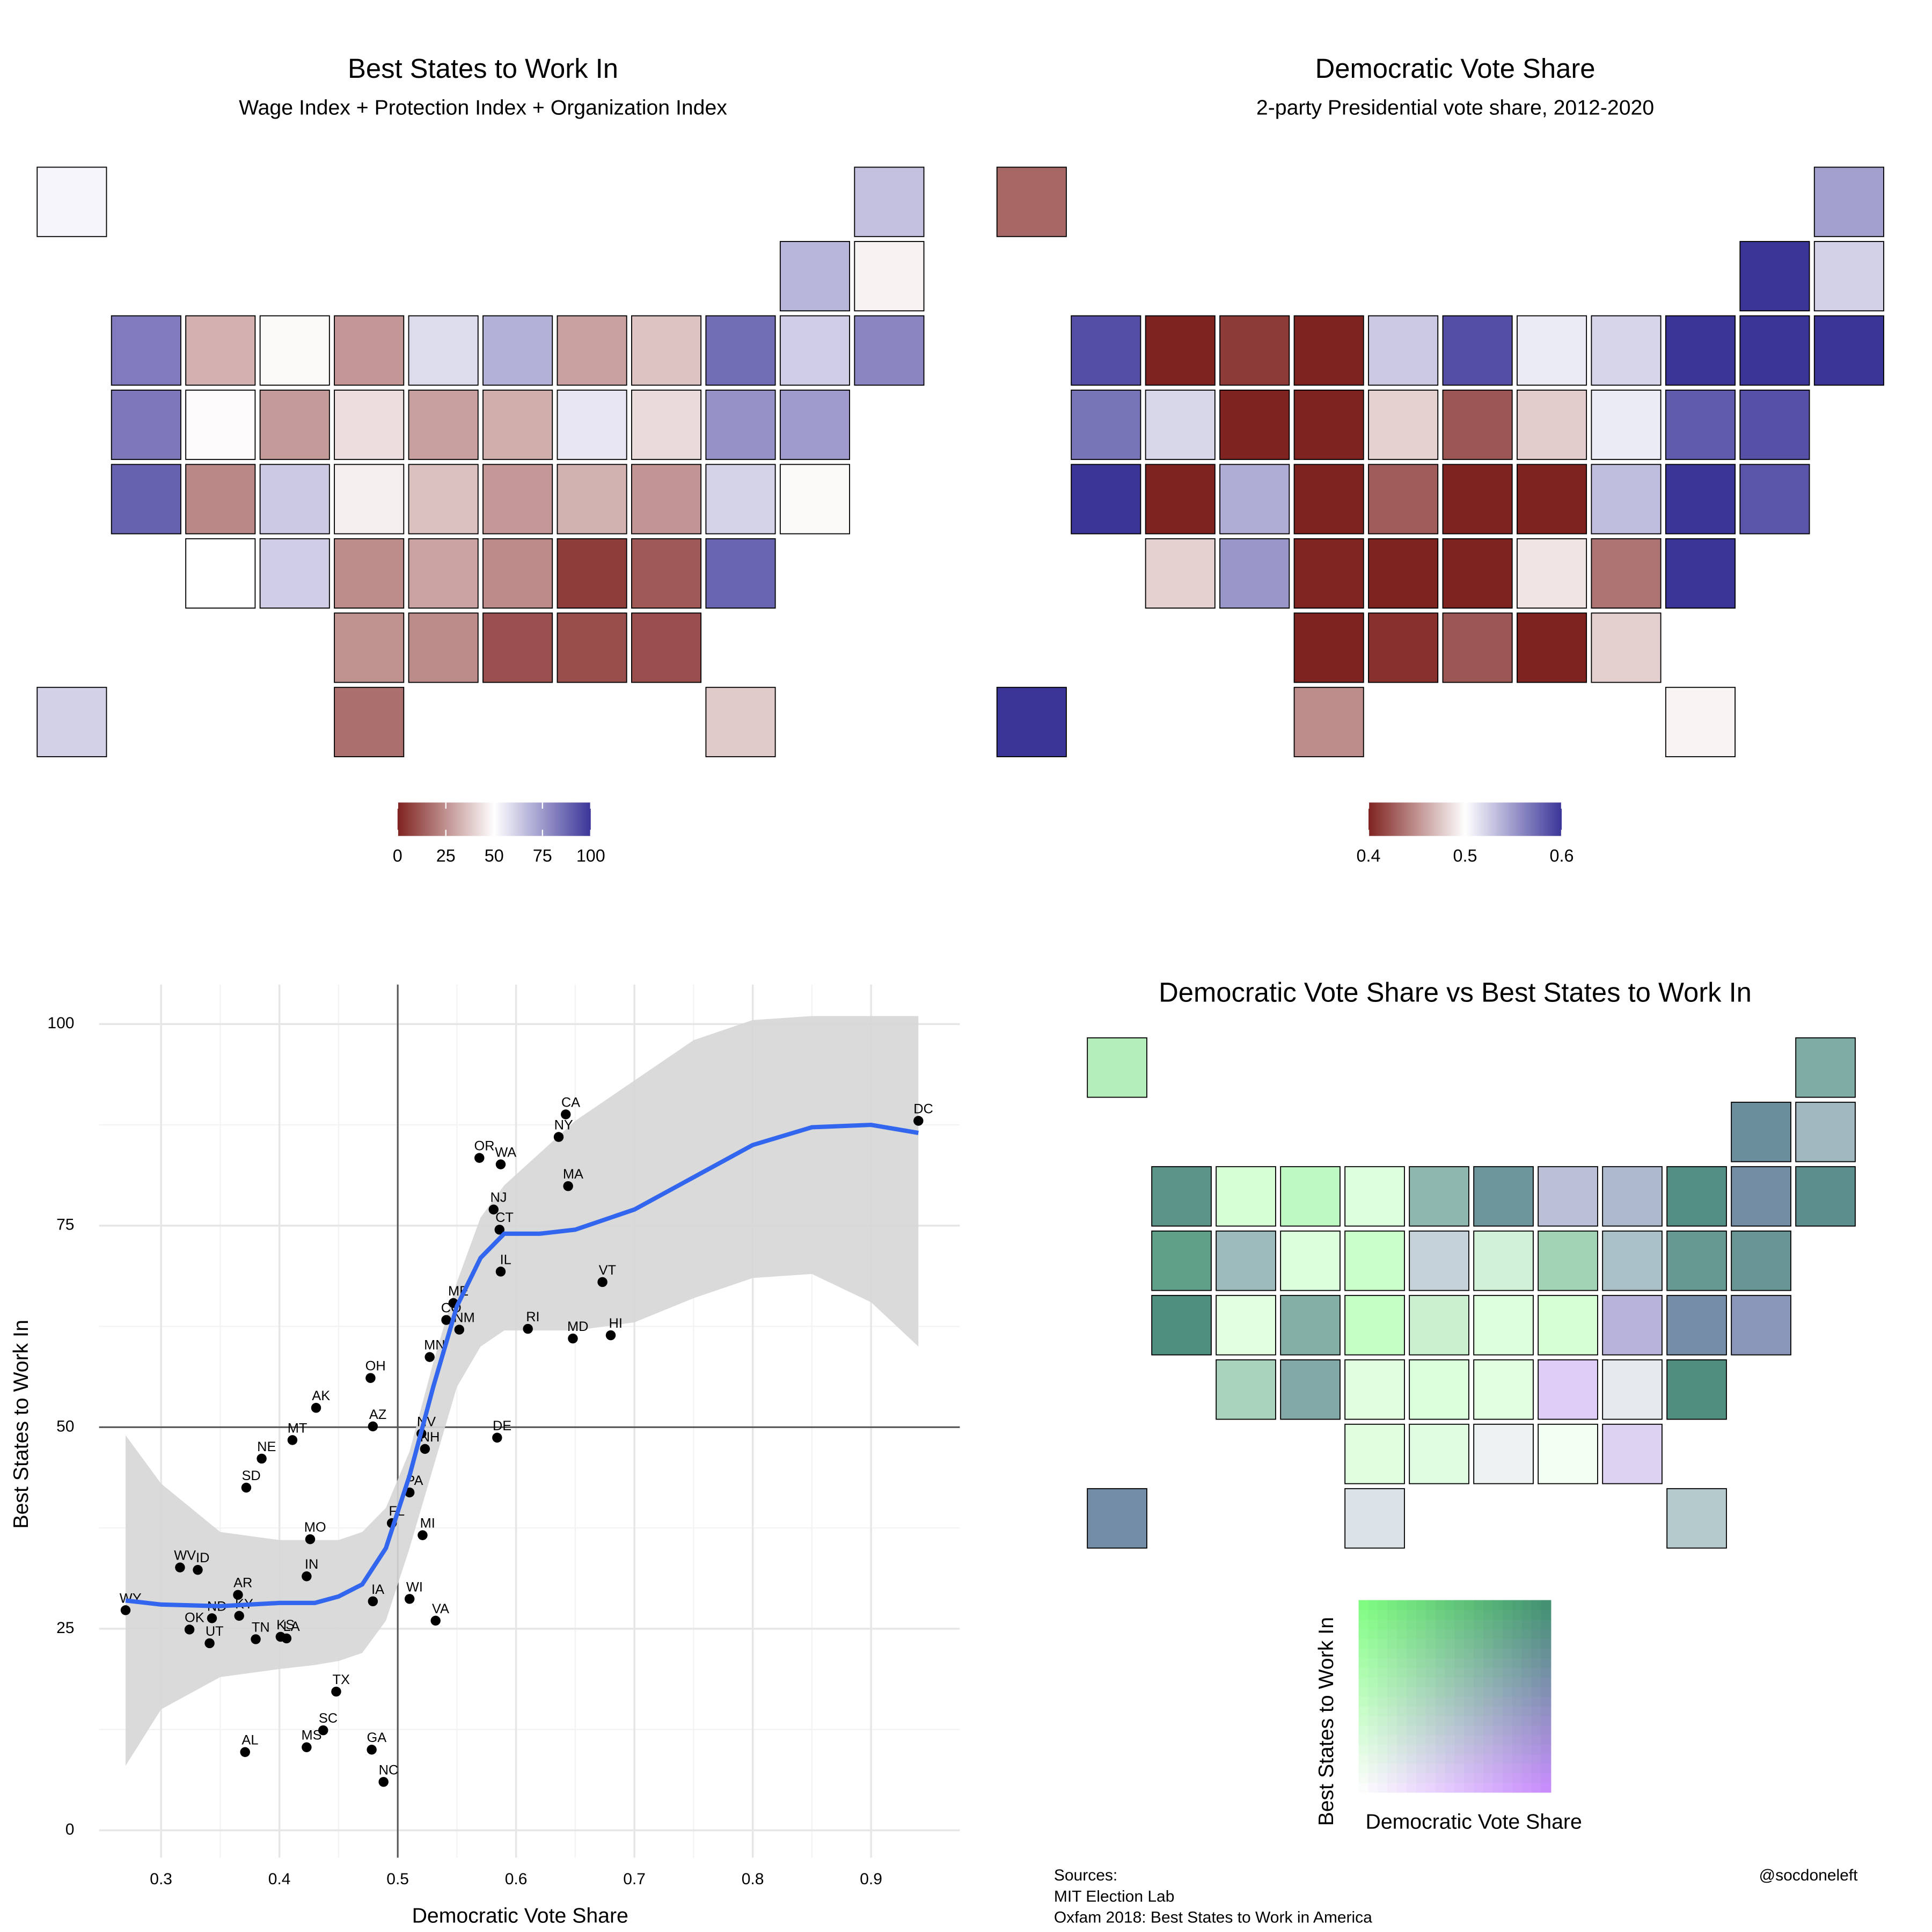 The image size is (1932, 1932). I want to click on point-label: VA, so click(440, 1608).